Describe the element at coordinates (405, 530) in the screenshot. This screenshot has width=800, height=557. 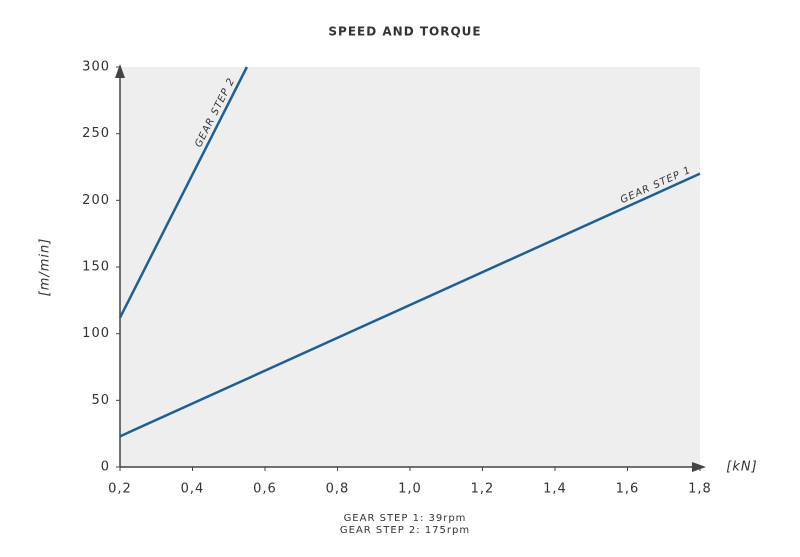
I see `note: GEAR STEP 2: 175rpm` at that location.